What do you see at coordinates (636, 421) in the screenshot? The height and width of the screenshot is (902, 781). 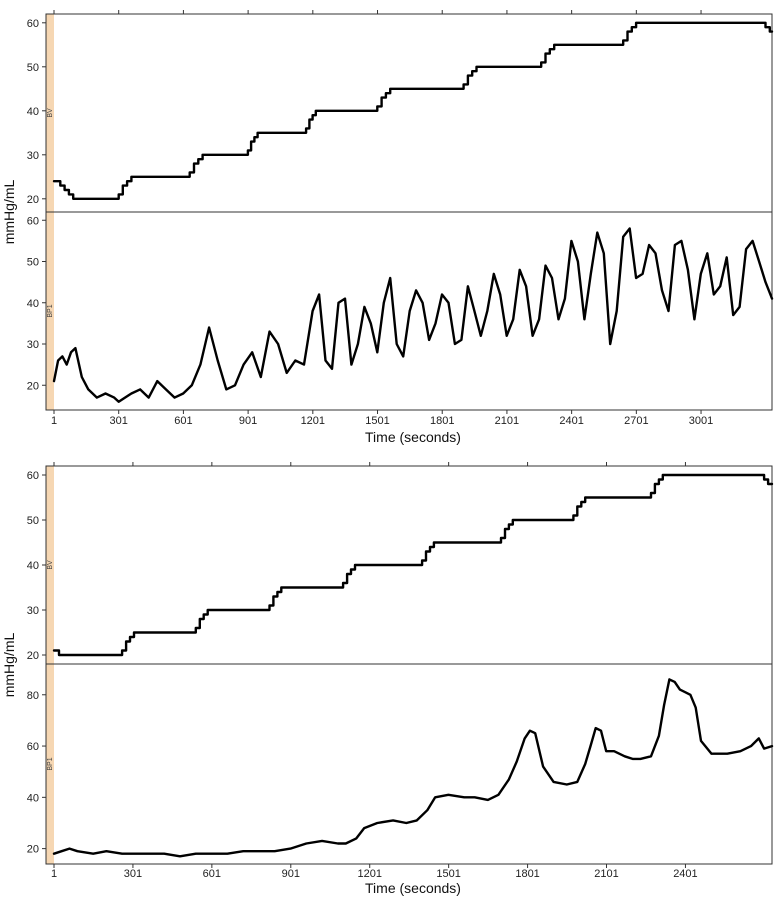 I see `x-tick-label: 2701` at bounding box center [636, 421].